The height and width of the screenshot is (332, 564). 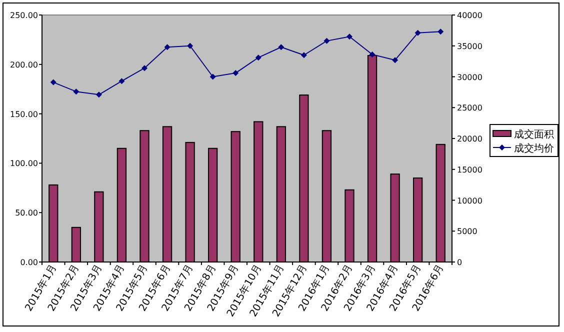 I want to click on y2-tick-label: 15000, so click(x=469, y=169).